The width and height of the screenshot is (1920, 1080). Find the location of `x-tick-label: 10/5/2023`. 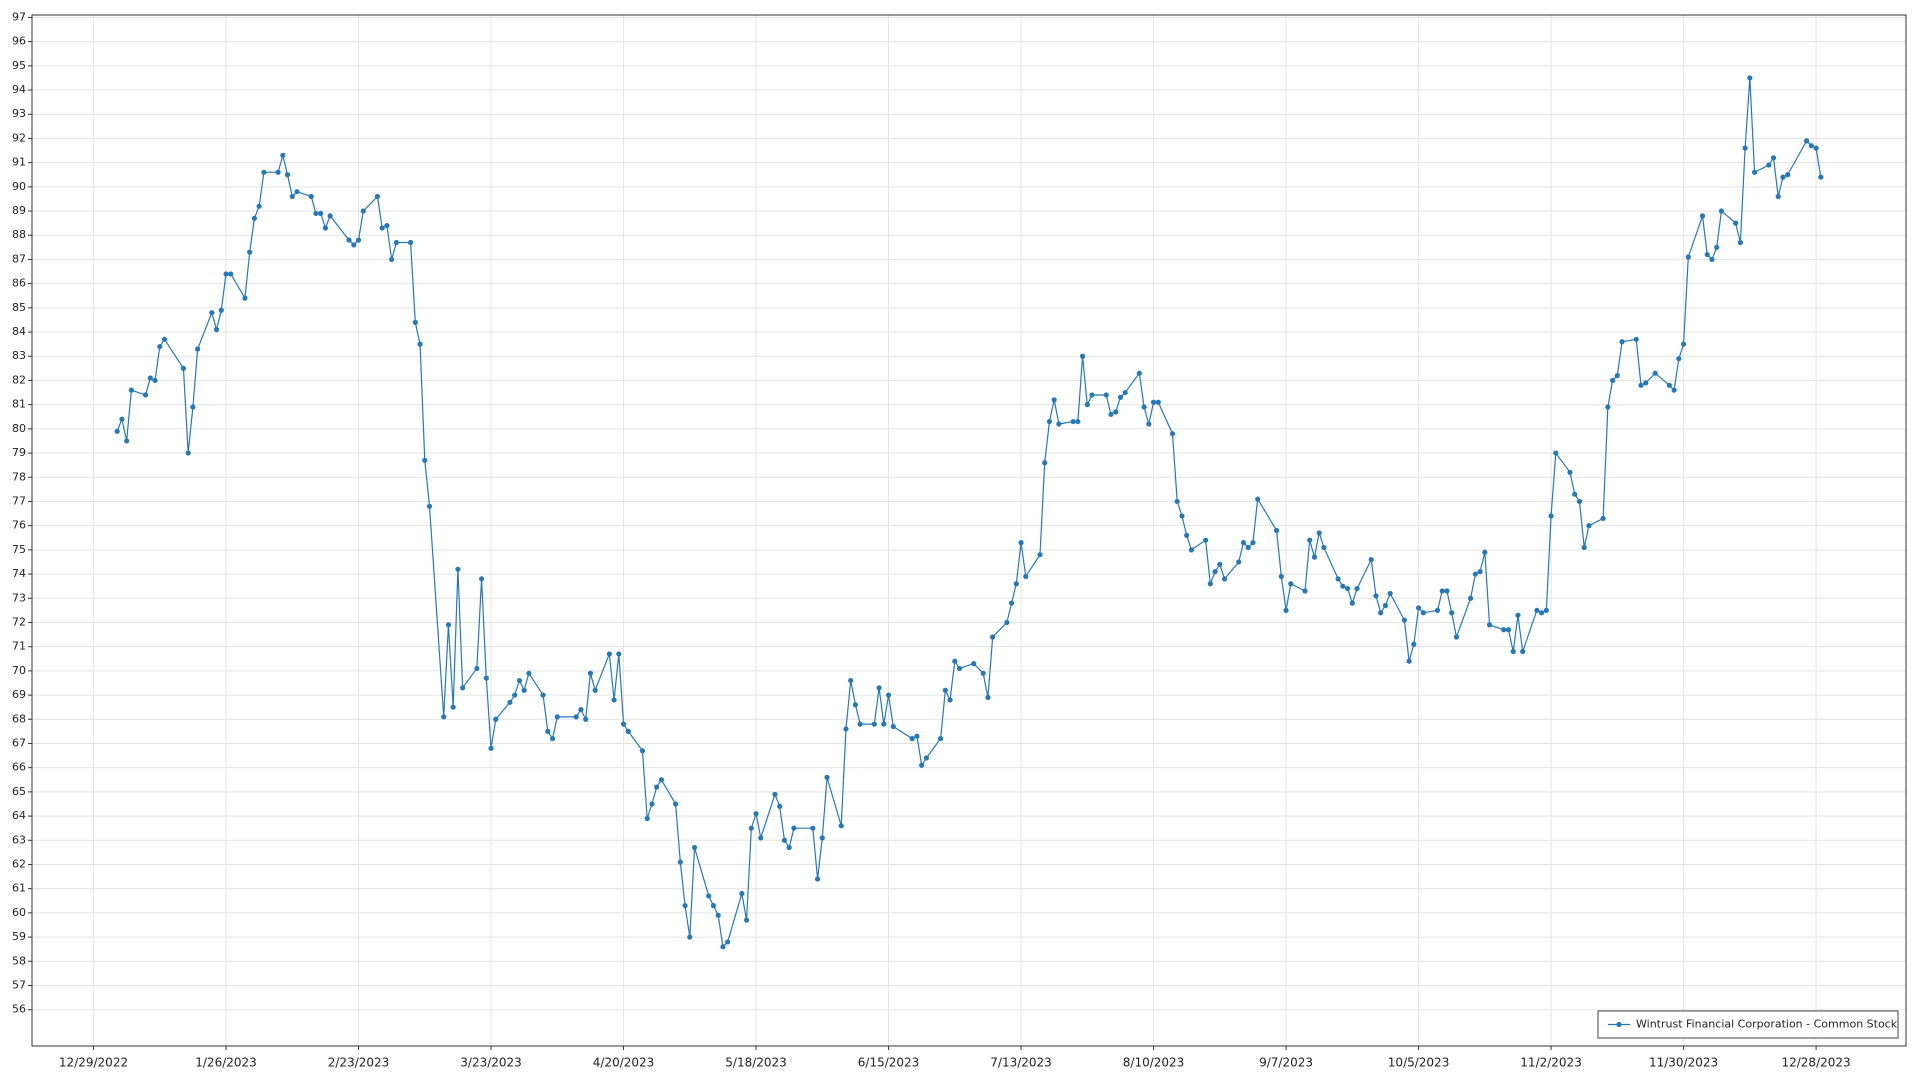

x-tick-label: 10/5/2023 is located at coordinates (1419, 1063).